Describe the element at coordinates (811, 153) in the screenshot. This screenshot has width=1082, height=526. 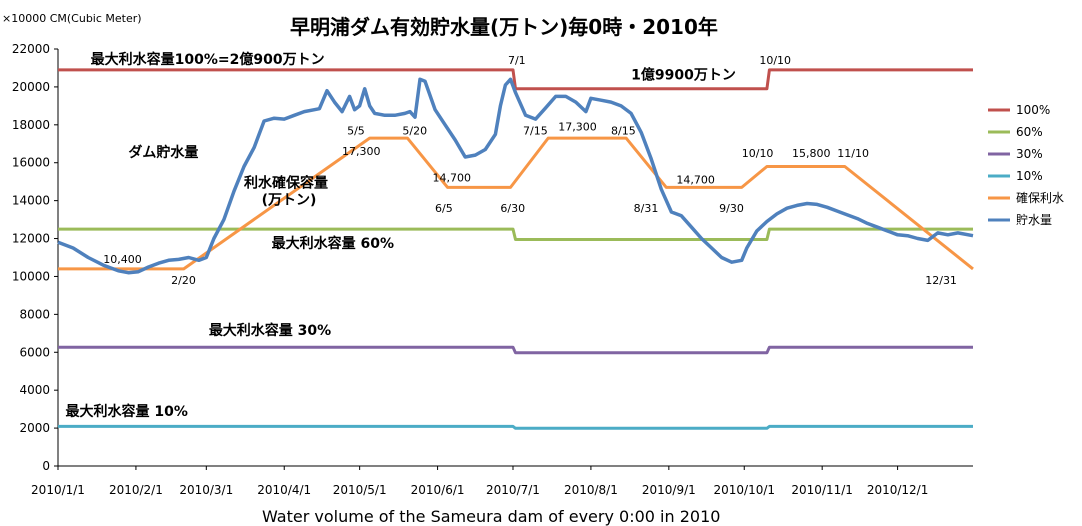
I see `annotation-label: 15,800` at that location.